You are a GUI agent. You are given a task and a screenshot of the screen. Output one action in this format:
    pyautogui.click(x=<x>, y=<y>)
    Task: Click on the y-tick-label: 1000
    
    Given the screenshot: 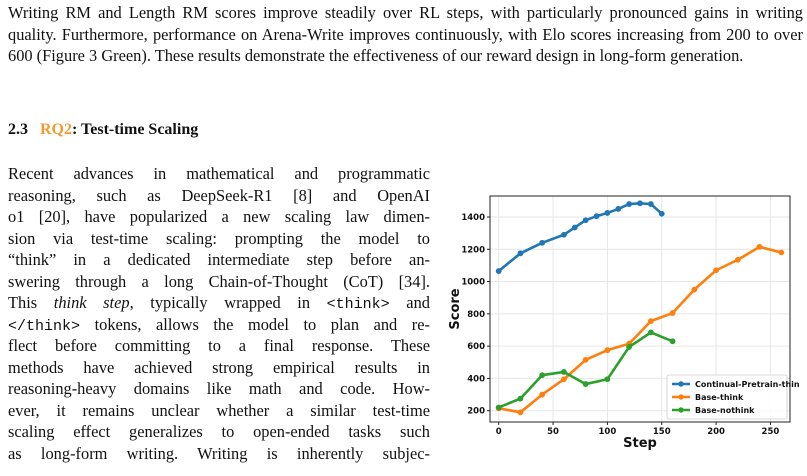 What is the action you would take?
    pyautogui.click(x=473, y=283)
    